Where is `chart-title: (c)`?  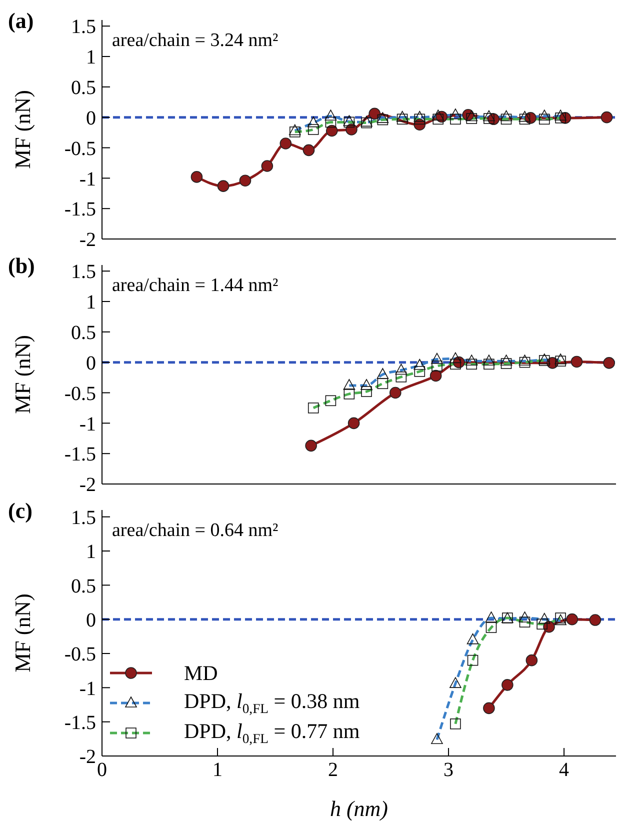 chart-title: (c) is located at coordinates (20, 511).